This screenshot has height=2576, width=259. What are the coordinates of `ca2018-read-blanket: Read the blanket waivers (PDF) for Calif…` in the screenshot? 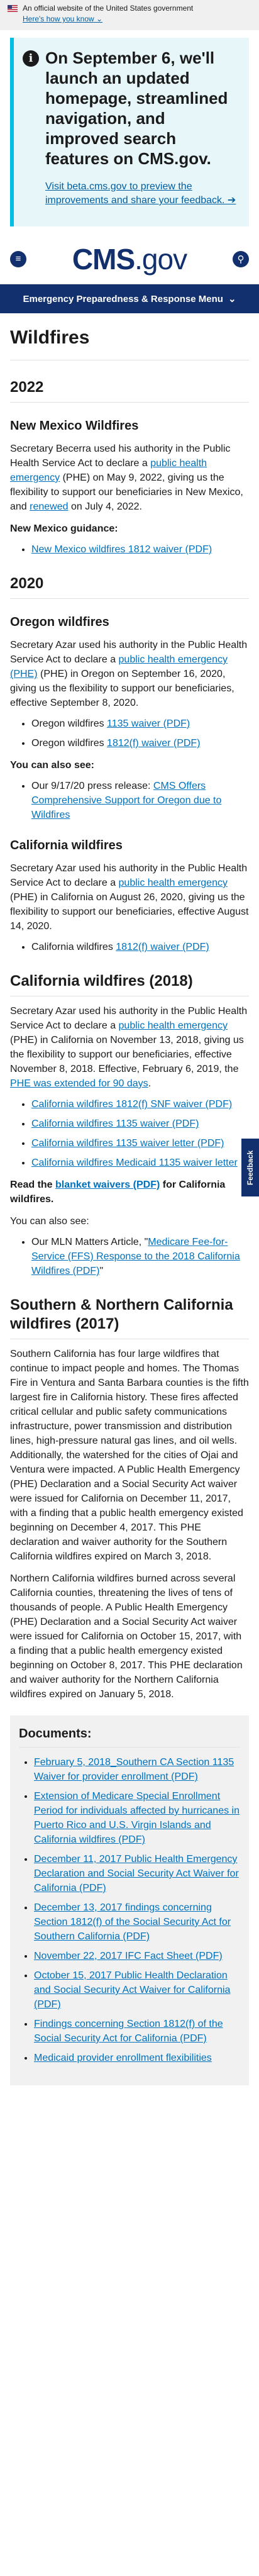 It's located at (129, 1192).